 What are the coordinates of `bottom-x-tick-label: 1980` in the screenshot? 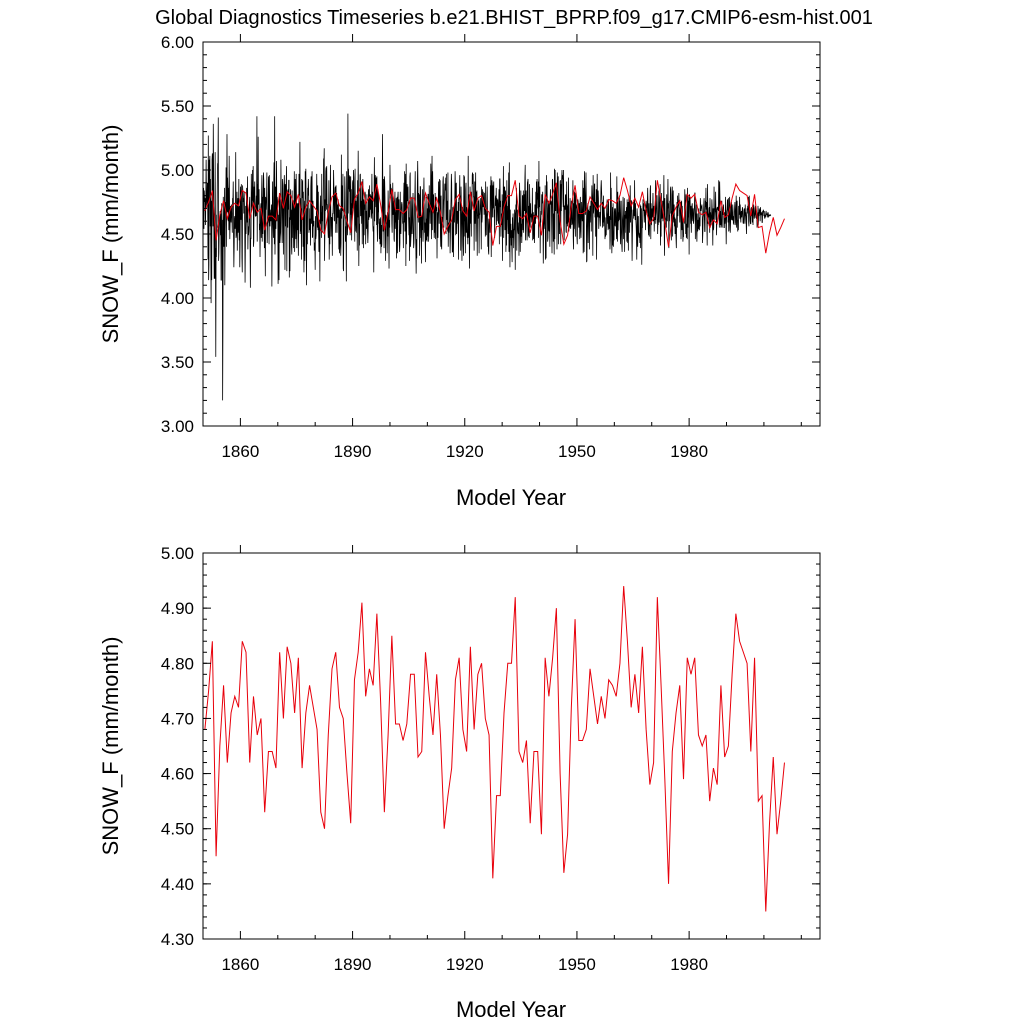 It's located at (689, 964).